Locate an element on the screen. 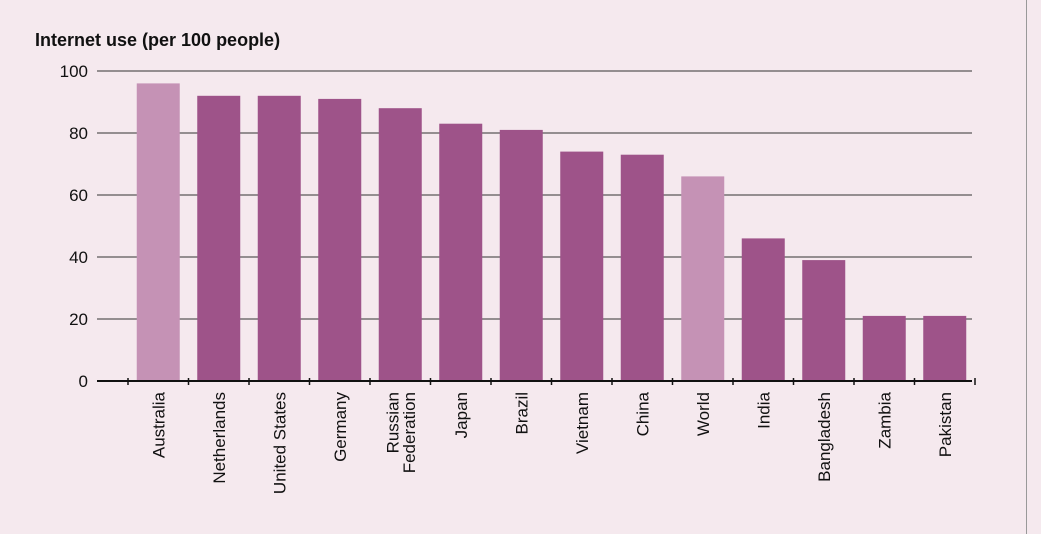  x-tick-label: Netherlands is located at coordinates (219, 438).